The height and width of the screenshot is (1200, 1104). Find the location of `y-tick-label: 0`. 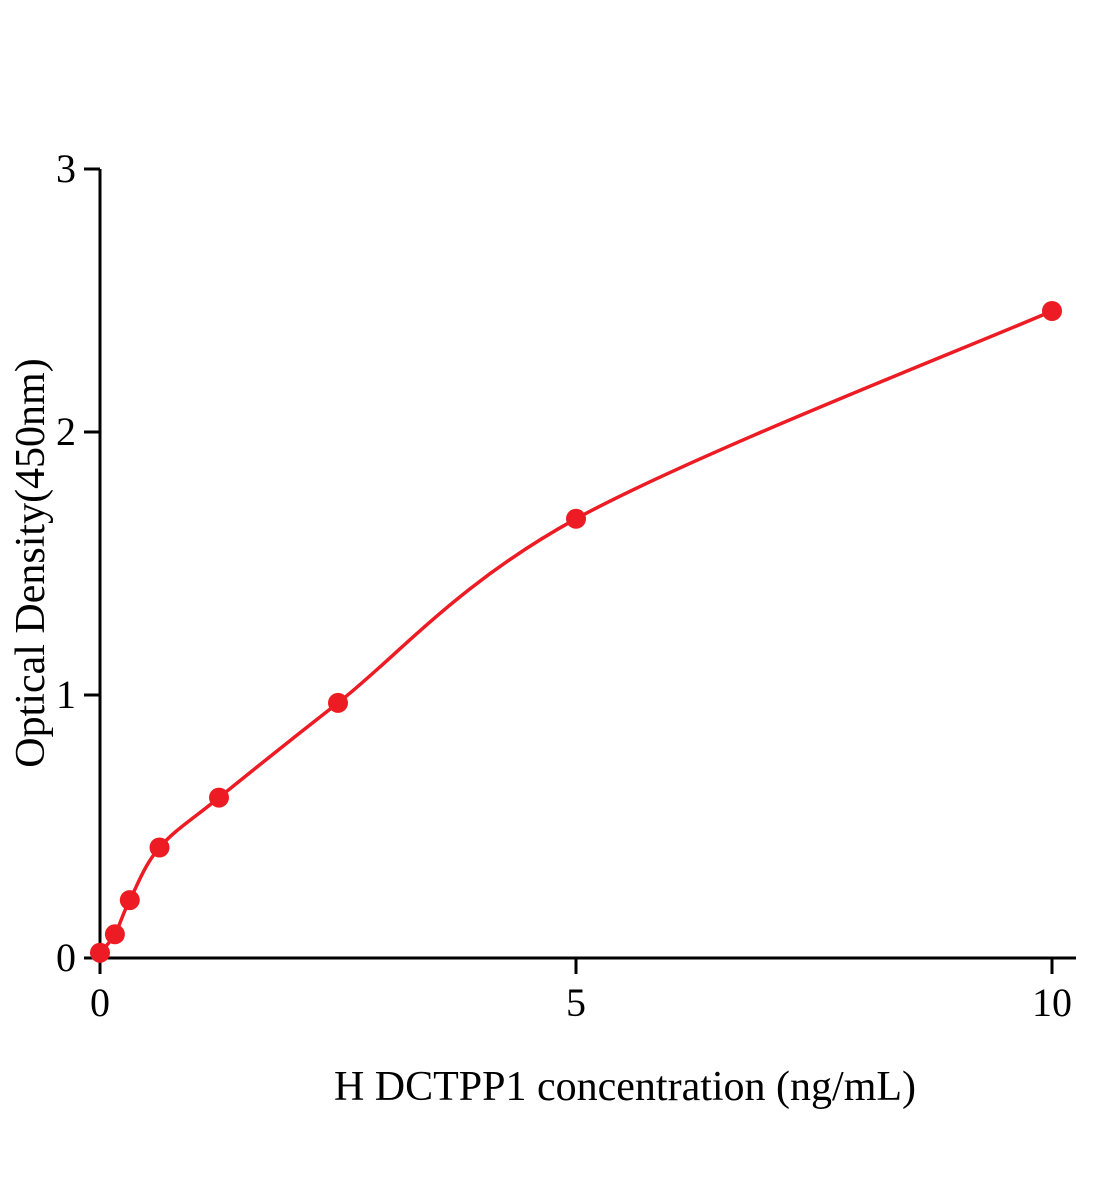

y-tick-label: 0 is located at coordinates (66, 957).